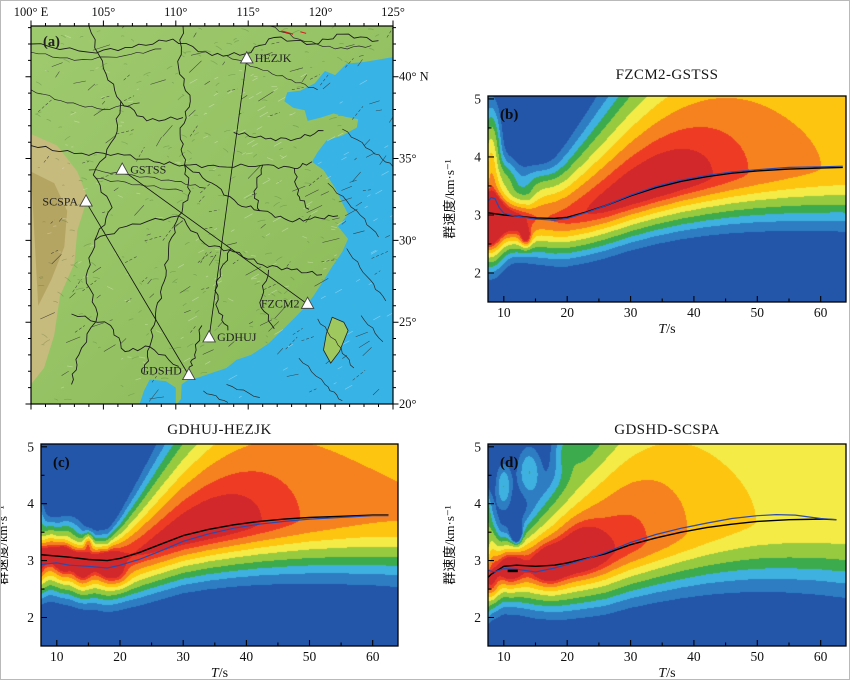  I want to click on station-label: GSTSS, so click(148, 170).